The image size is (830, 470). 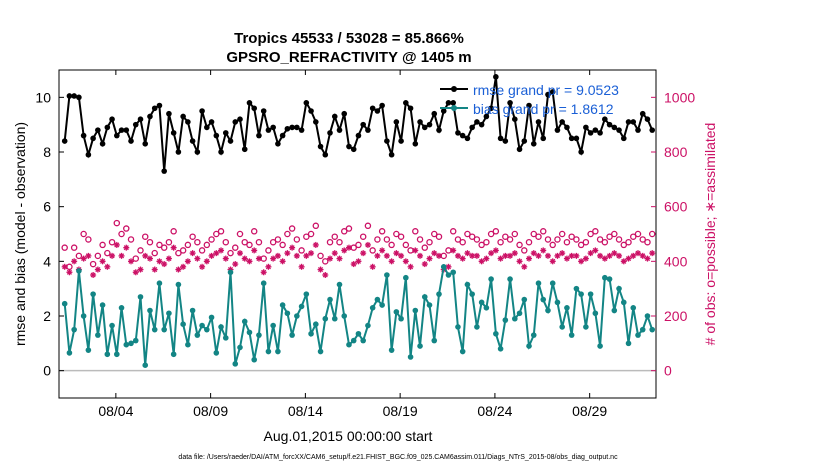 I want to click on x-tick-label: 08/29, so click(x=589, y=411).